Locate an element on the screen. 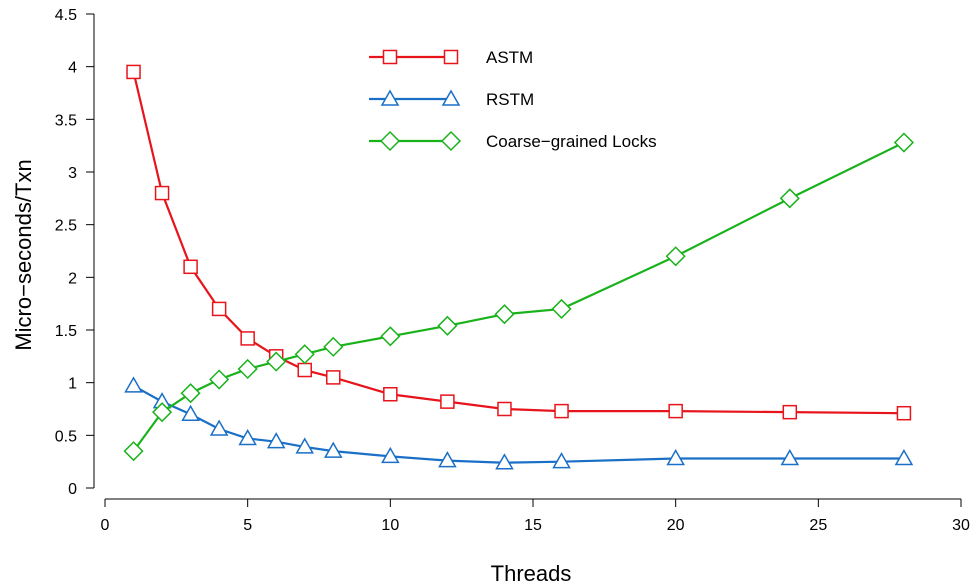  x-tick-label: 20 is located at coordinates (676, 525).